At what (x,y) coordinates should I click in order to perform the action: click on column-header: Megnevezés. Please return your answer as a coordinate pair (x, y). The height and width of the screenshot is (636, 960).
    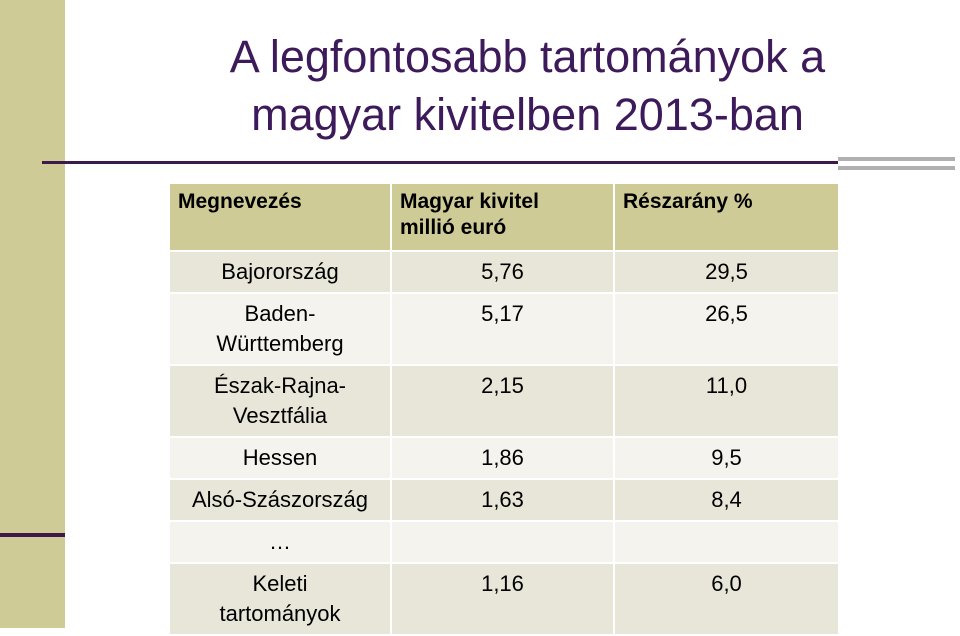
    Looking at the image, I should click on (280, 217).